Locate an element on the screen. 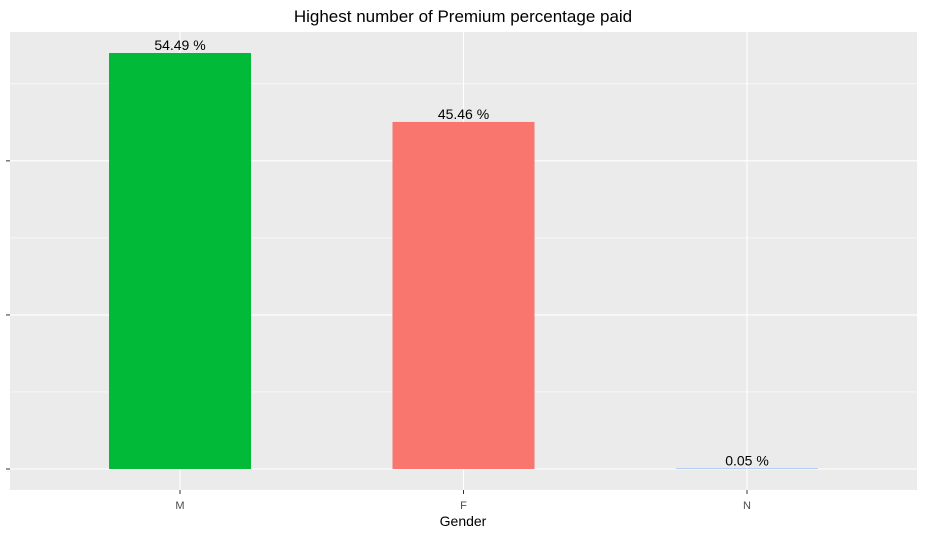 This screenshot has height=536, width=925. data-label: 45.46 % is located at coordinates (463, 114).